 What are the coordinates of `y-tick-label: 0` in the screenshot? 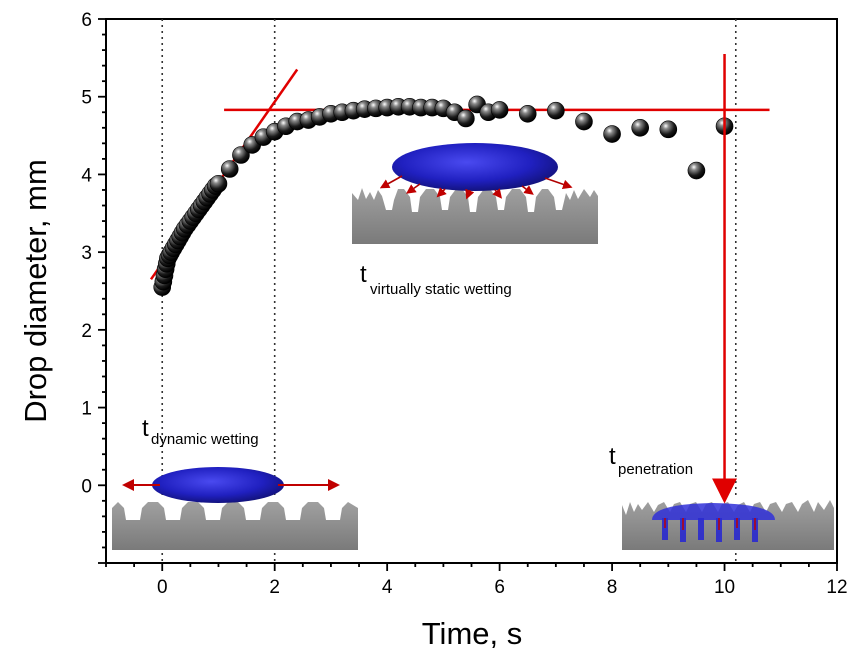 It's located at (86, 486).